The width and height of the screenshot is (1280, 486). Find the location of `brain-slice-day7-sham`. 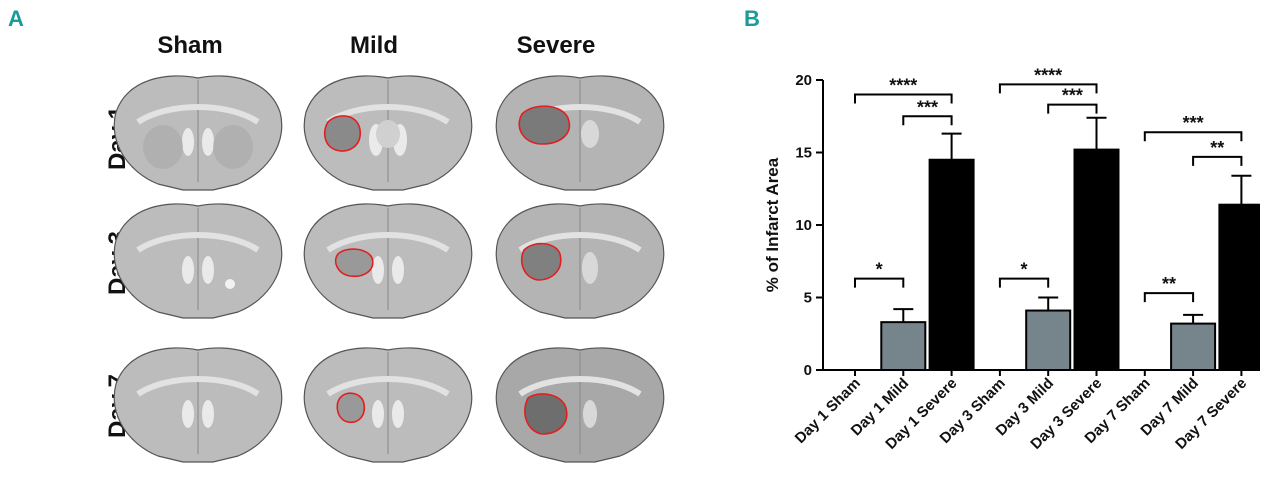

brain-slice-day7-sham is located at coordinates (198, 405).